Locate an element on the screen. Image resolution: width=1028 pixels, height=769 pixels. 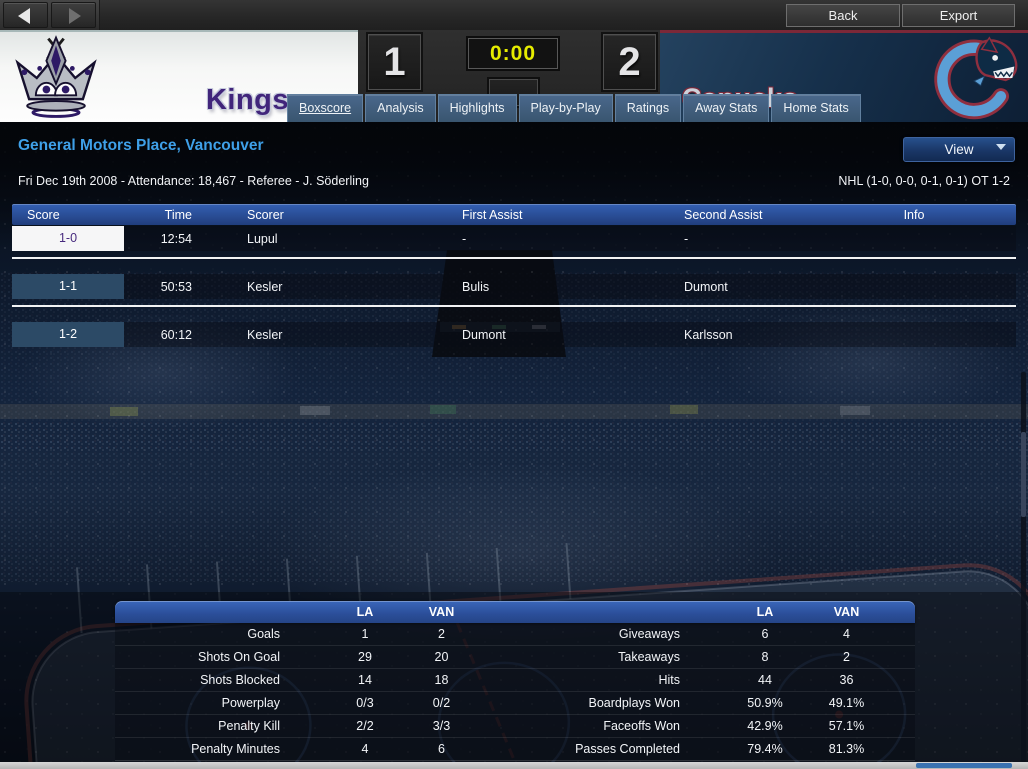
goal-second-assist: Dumont is located at coordinates (706, 286).